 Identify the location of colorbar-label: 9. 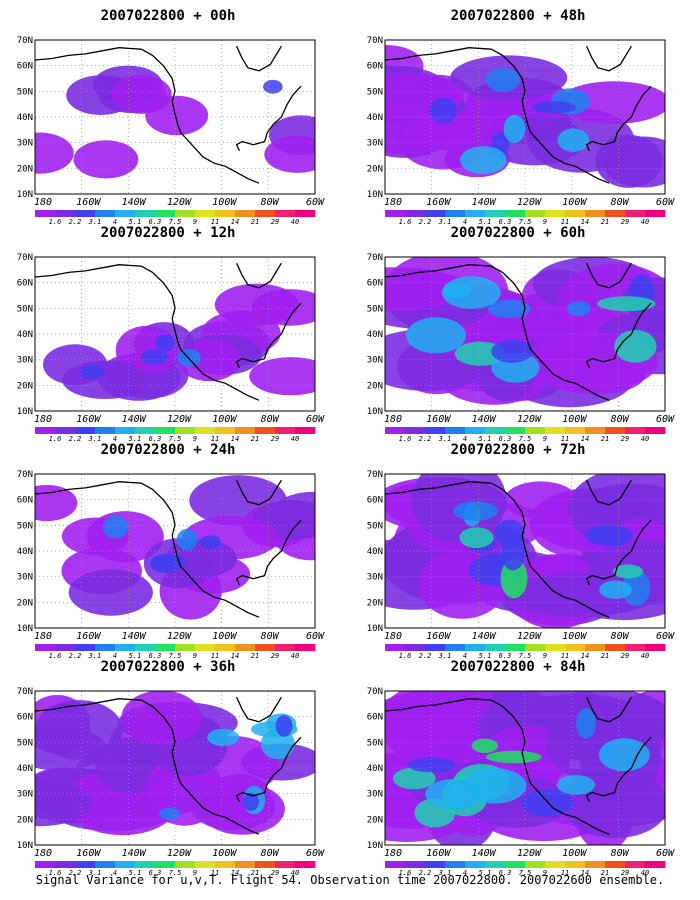
(545, 222).